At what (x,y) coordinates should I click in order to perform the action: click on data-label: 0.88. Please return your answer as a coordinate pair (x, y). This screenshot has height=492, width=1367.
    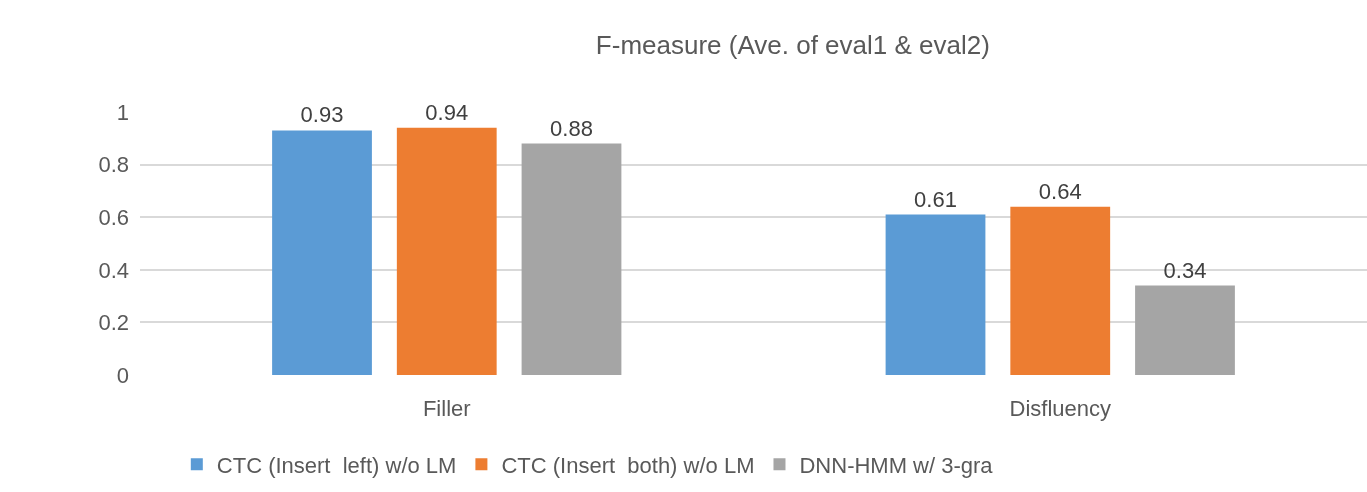
    Looking at the image, I should click on (571, 128).